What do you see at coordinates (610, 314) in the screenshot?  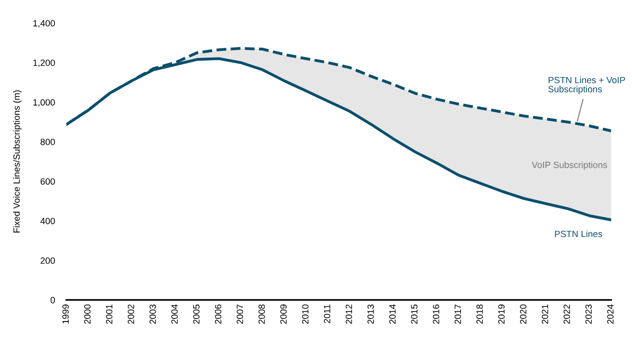 I see `x-tick-label: 2024` at bounding box center [610, 314].